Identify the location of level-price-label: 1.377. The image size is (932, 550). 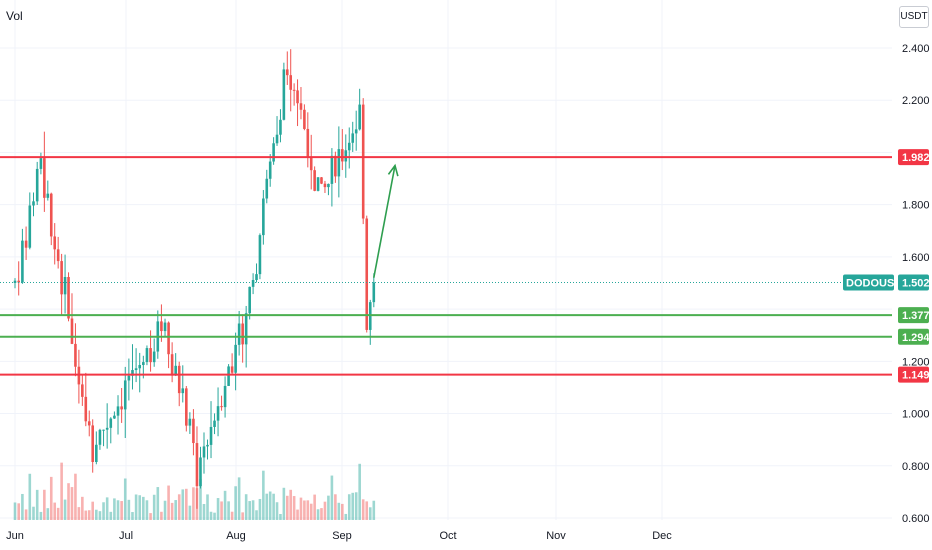
(916, 316).